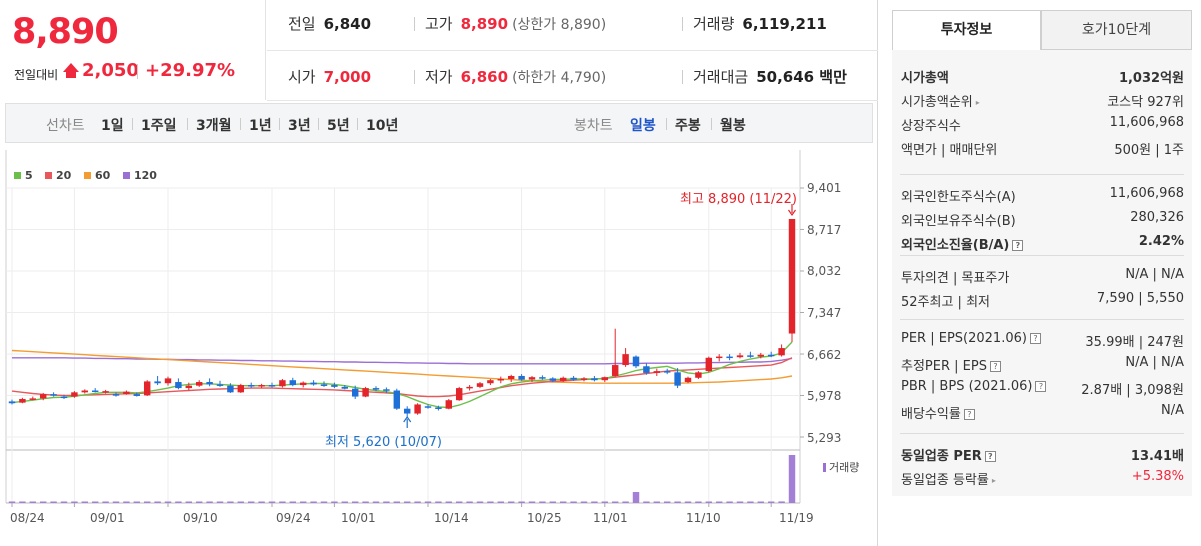 This screenshot has height=546, width=1201. Describe the element at coordinates (964, 338) in the screenshot. I see `info-label-text: PER | EPS(2021.06)` at that location.